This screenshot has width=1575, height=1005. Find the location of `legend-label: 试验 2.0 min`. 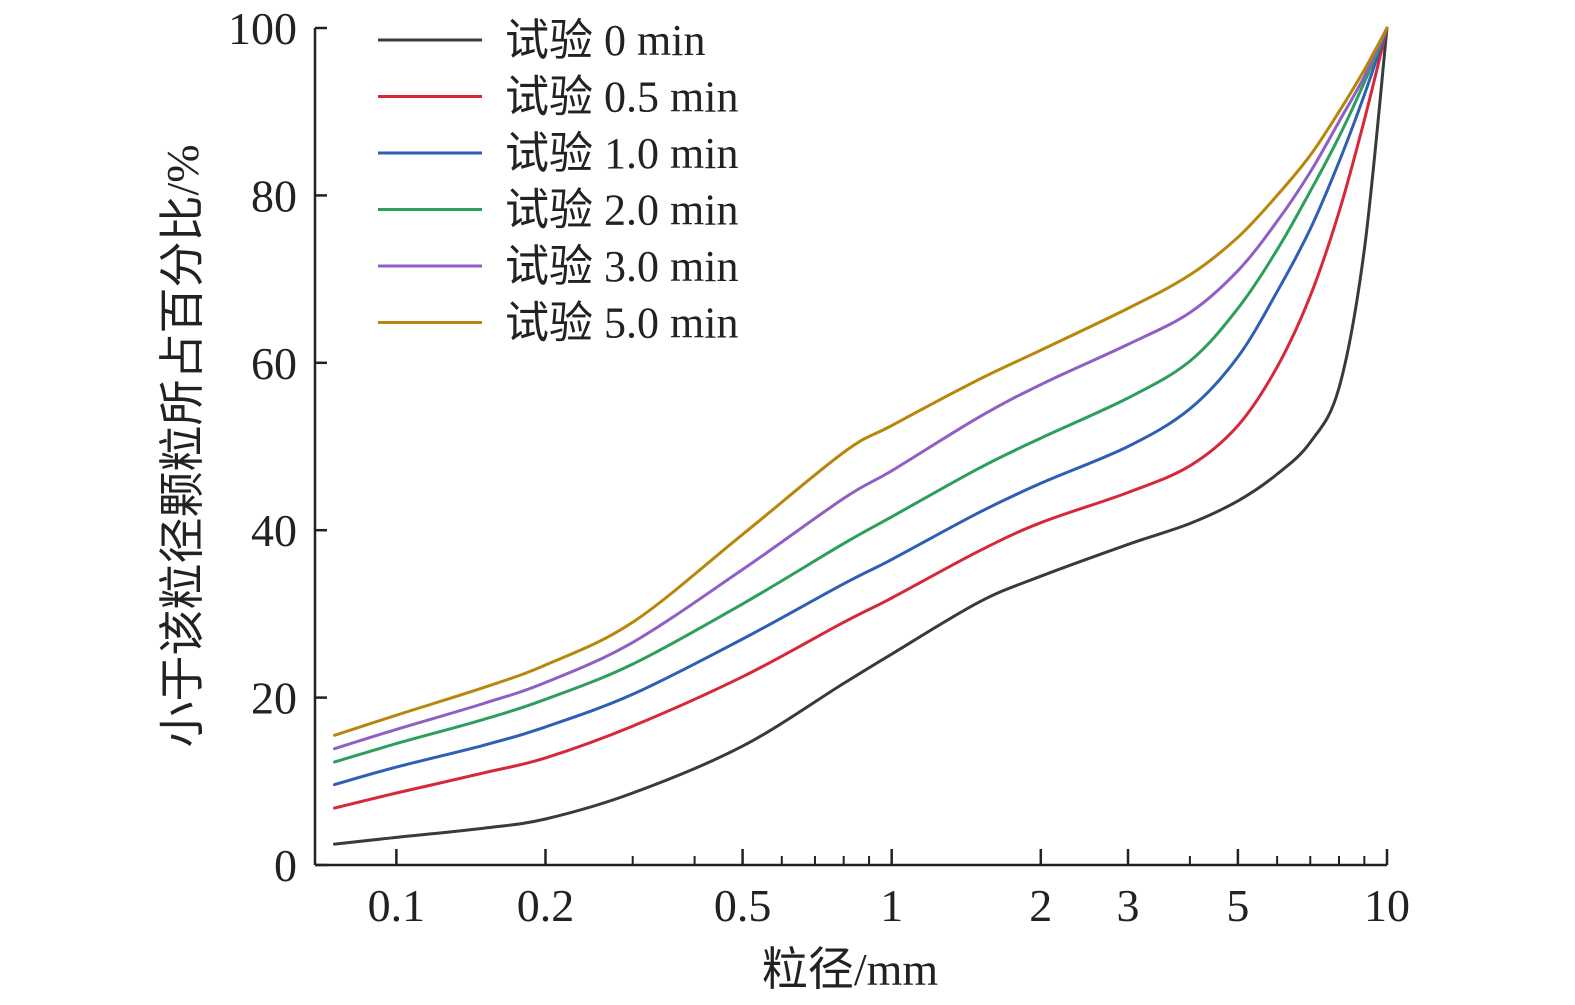

legend-label: 试验 2.0 min is located at coordinates (621, 210).